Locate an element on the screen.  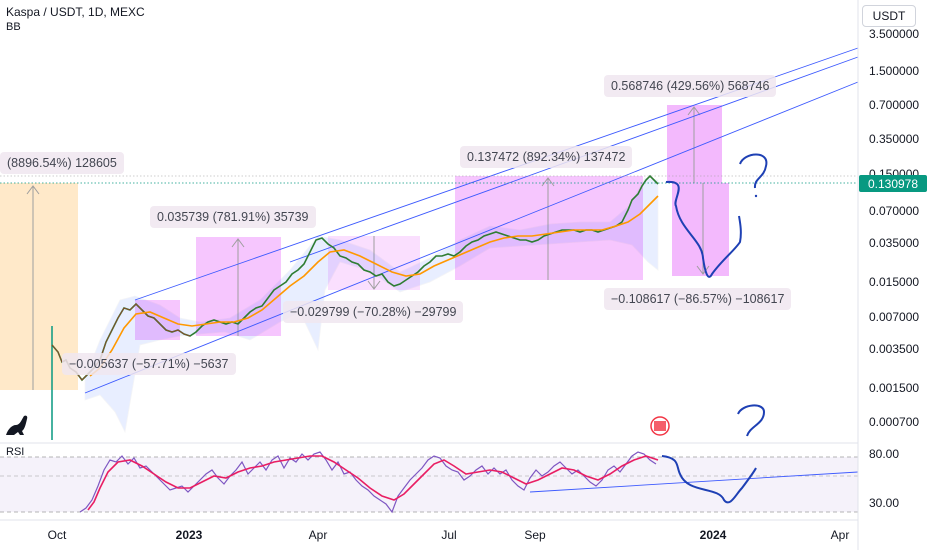
y-tick: 0.001500 is located at coordinates (894, 388).